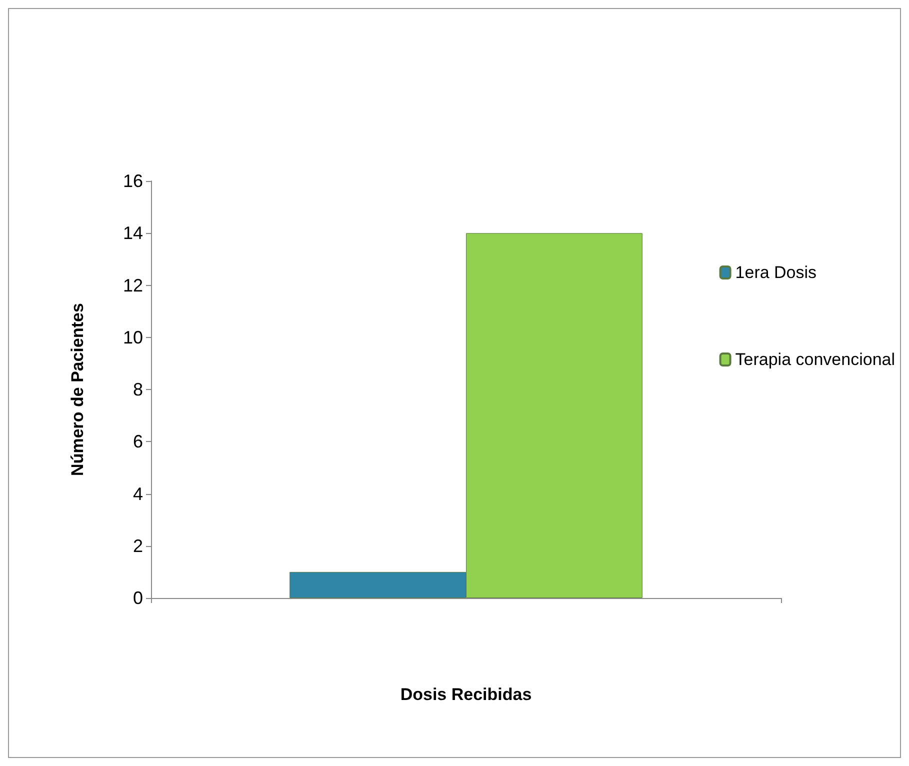 This screenshot has width=909, height=766. Describe the element at coordinates (137, 390) in the screenshot. I see `y-tick-label: 8` at that location.